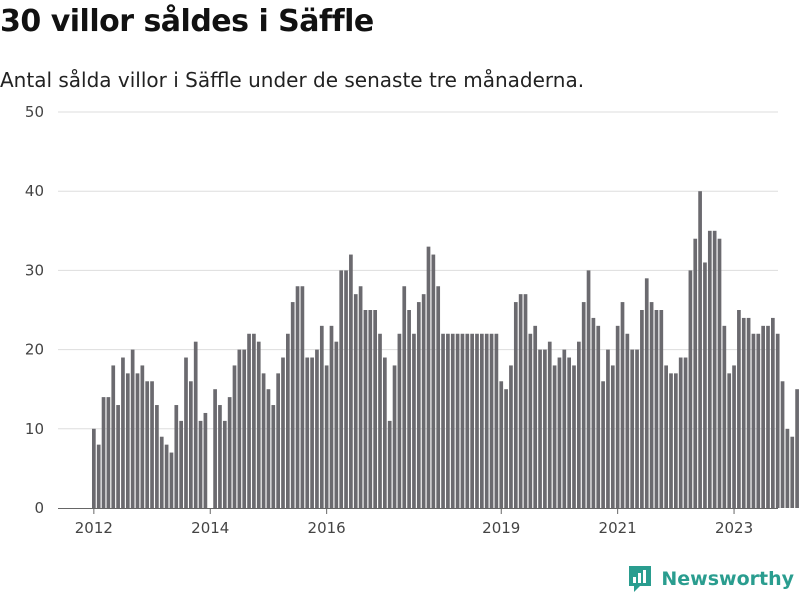  I want to click on y-tick-label: 0, so click(39, 508).